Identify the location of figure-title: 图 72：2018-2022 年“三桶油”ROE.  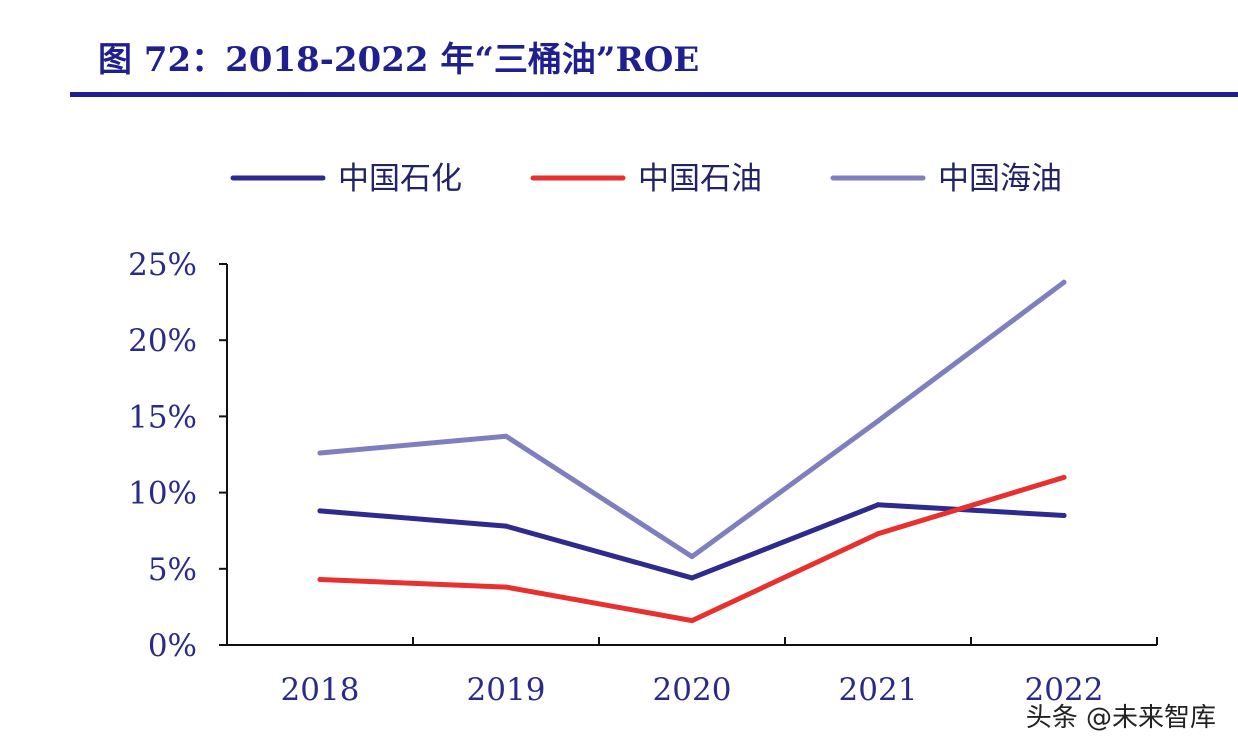
(399, 60).